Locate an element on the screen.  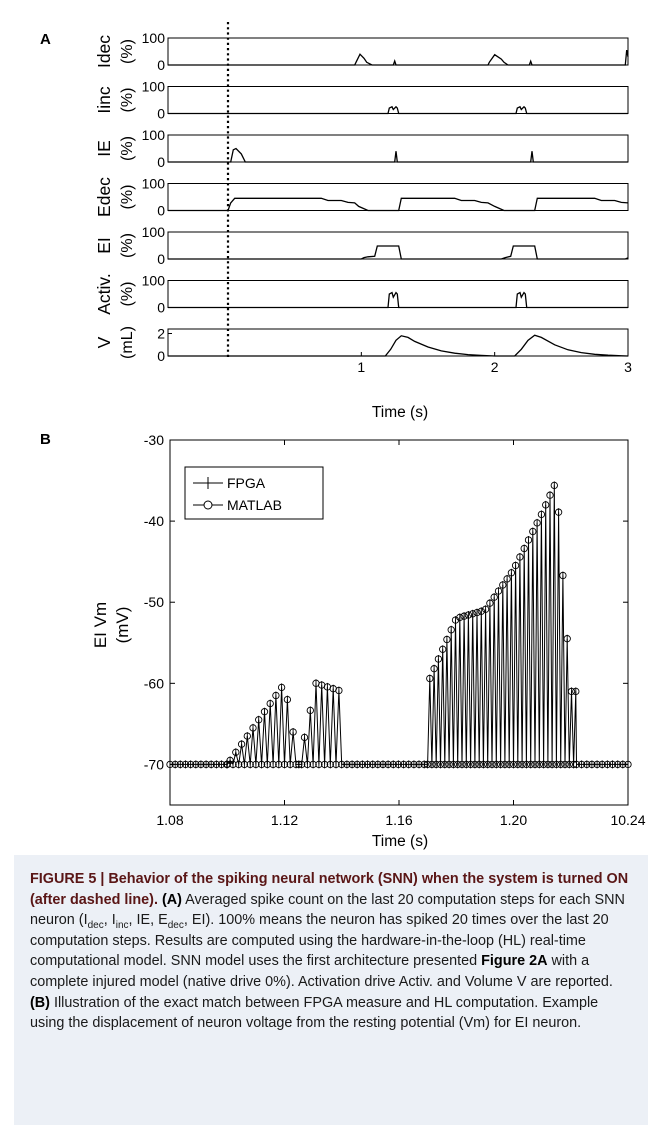
row-idec: 0 100 Idec (%) is located at coordinates (361, 51).